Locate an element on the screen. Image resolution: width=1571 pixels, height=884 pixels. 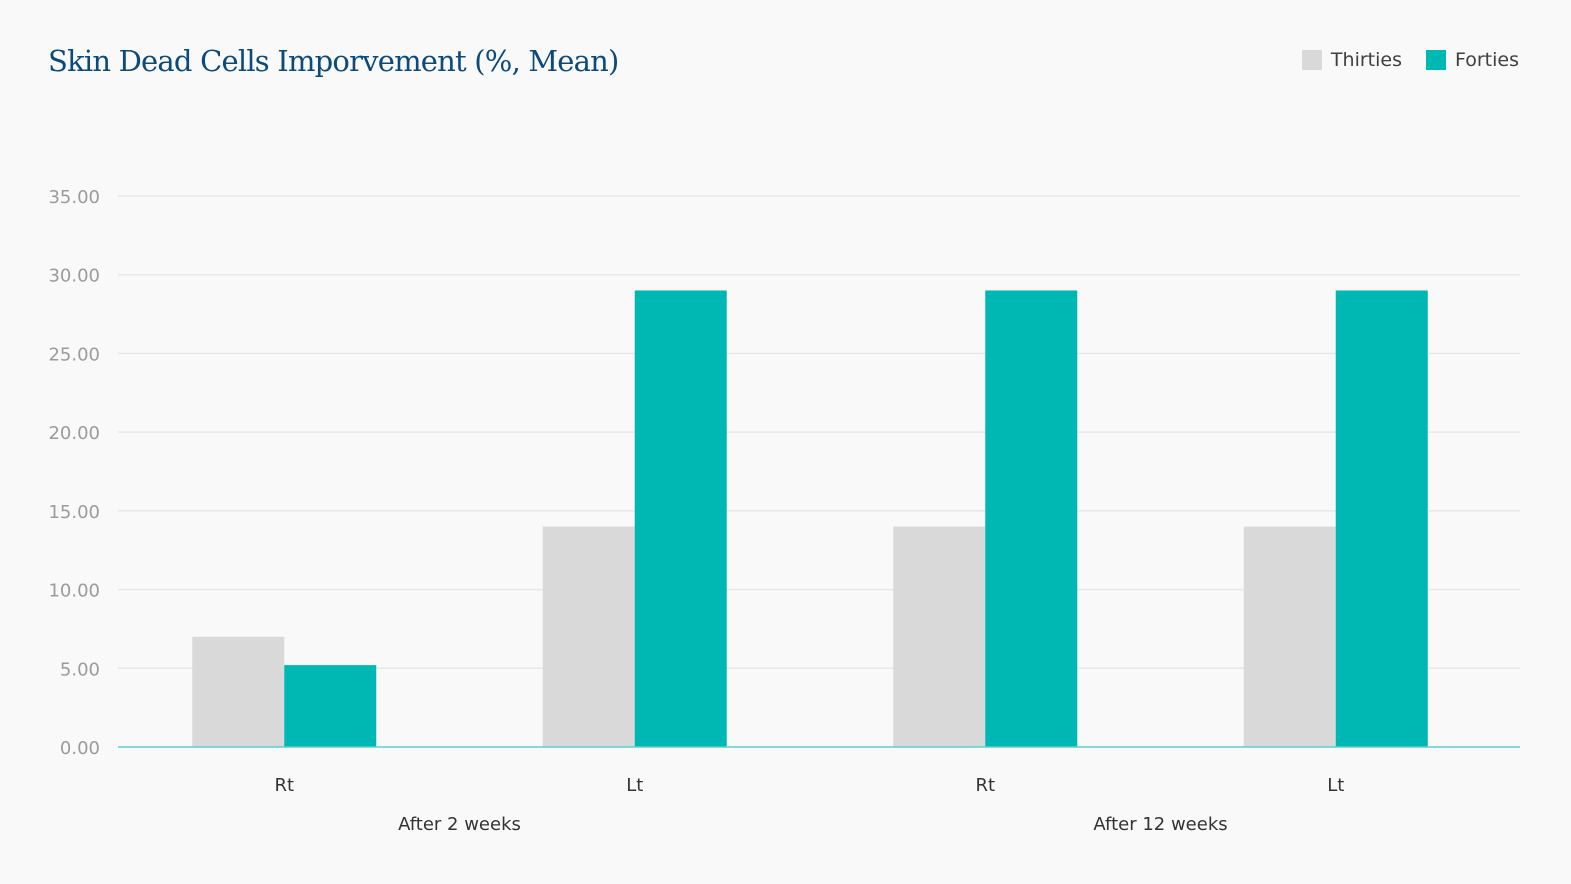
legend: Thirties Forties is located at coordinates (1398, 60).